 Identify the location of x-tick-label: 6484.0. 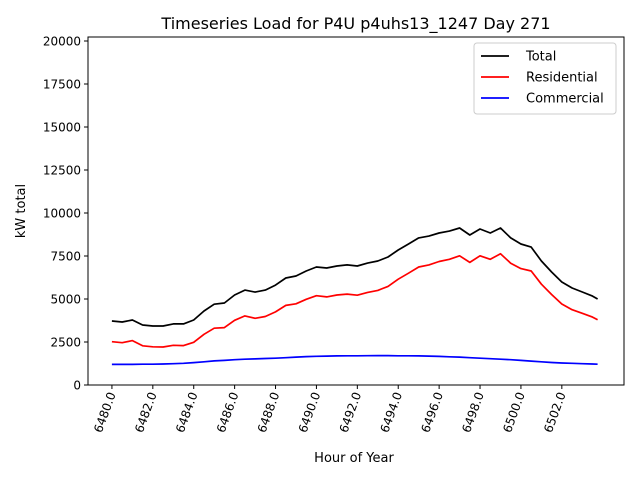
(187, 412).